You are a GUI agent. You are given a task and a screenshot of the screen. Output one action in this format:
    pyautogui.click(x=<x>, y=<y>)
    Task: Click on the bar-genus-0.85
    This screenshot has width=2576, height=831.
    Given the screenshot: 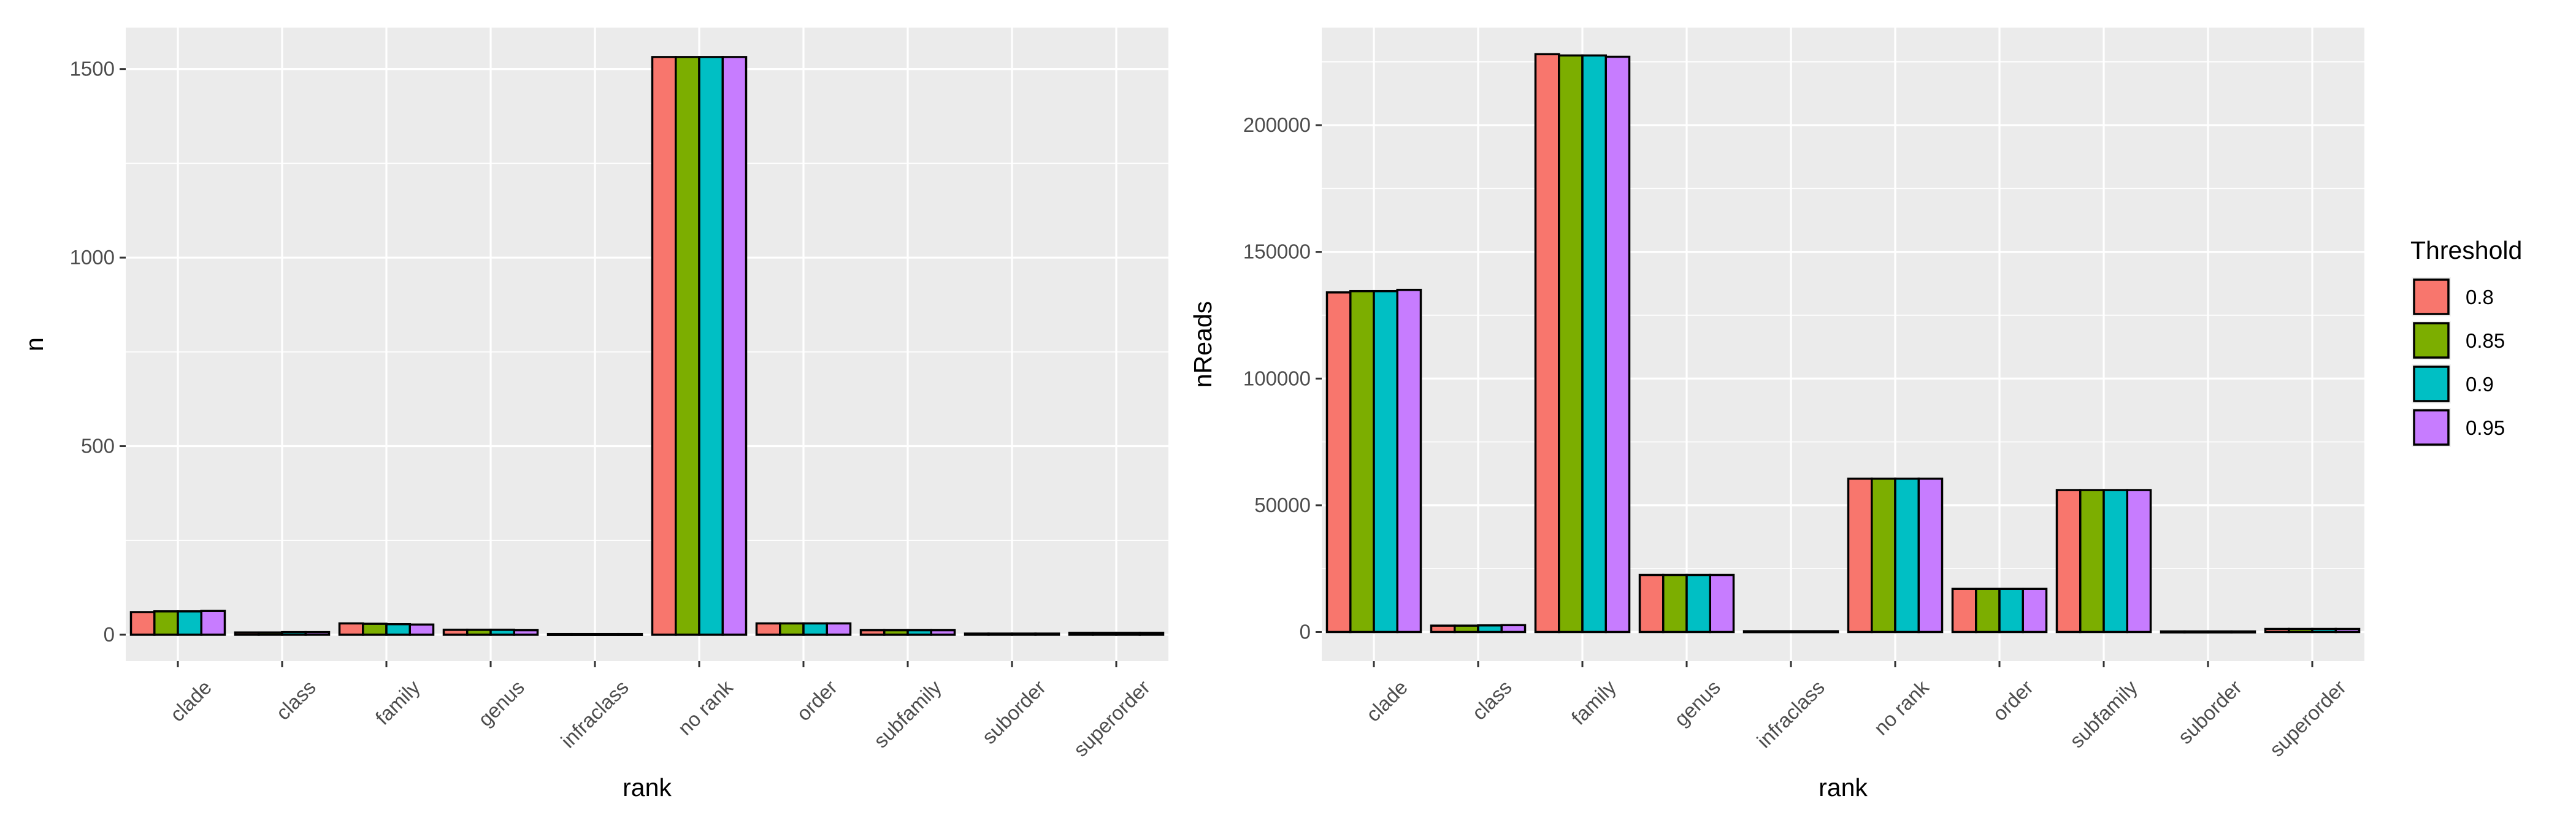 What is the action you would take?
    pyautogui.click(x=1675, y=603)
    